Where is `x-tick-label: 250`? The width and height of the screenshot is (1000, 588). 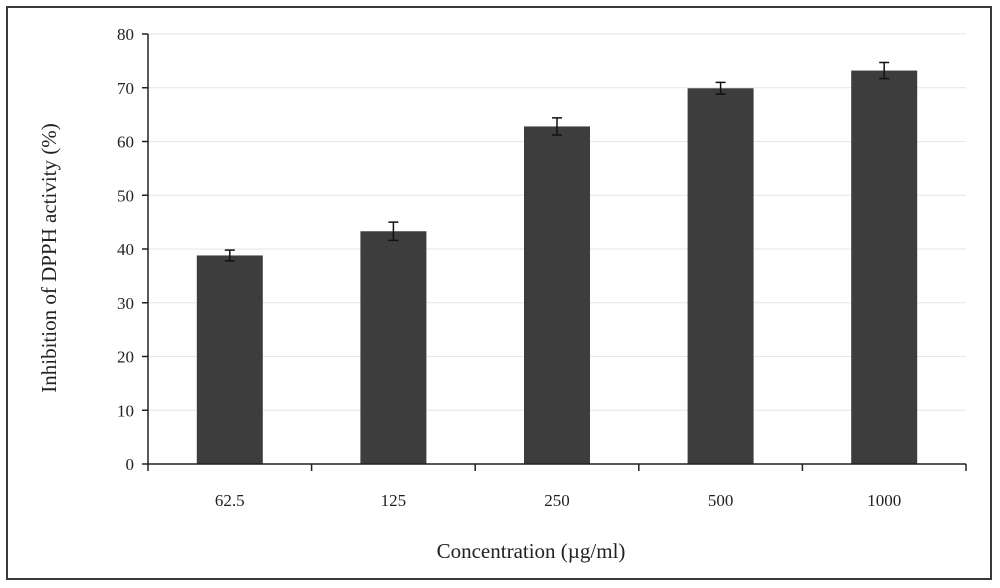 x-tick-label: 250 is located at coordinates (557, 500).